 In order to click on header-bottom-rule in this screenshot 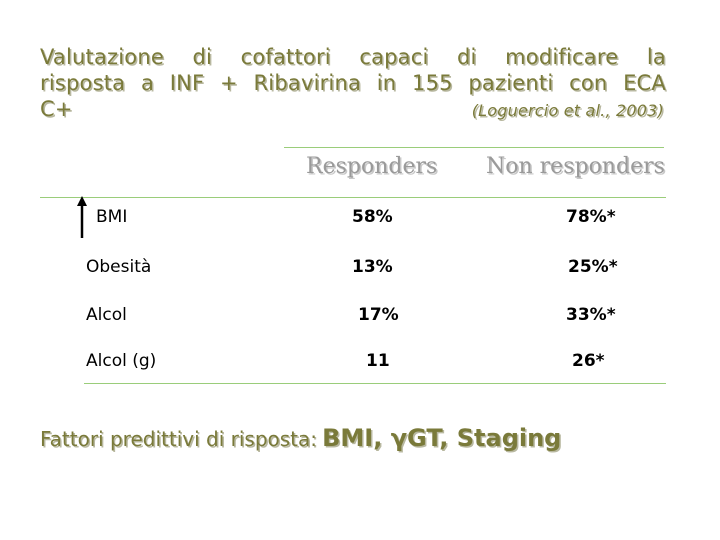, I will do `click(353, 197)`.